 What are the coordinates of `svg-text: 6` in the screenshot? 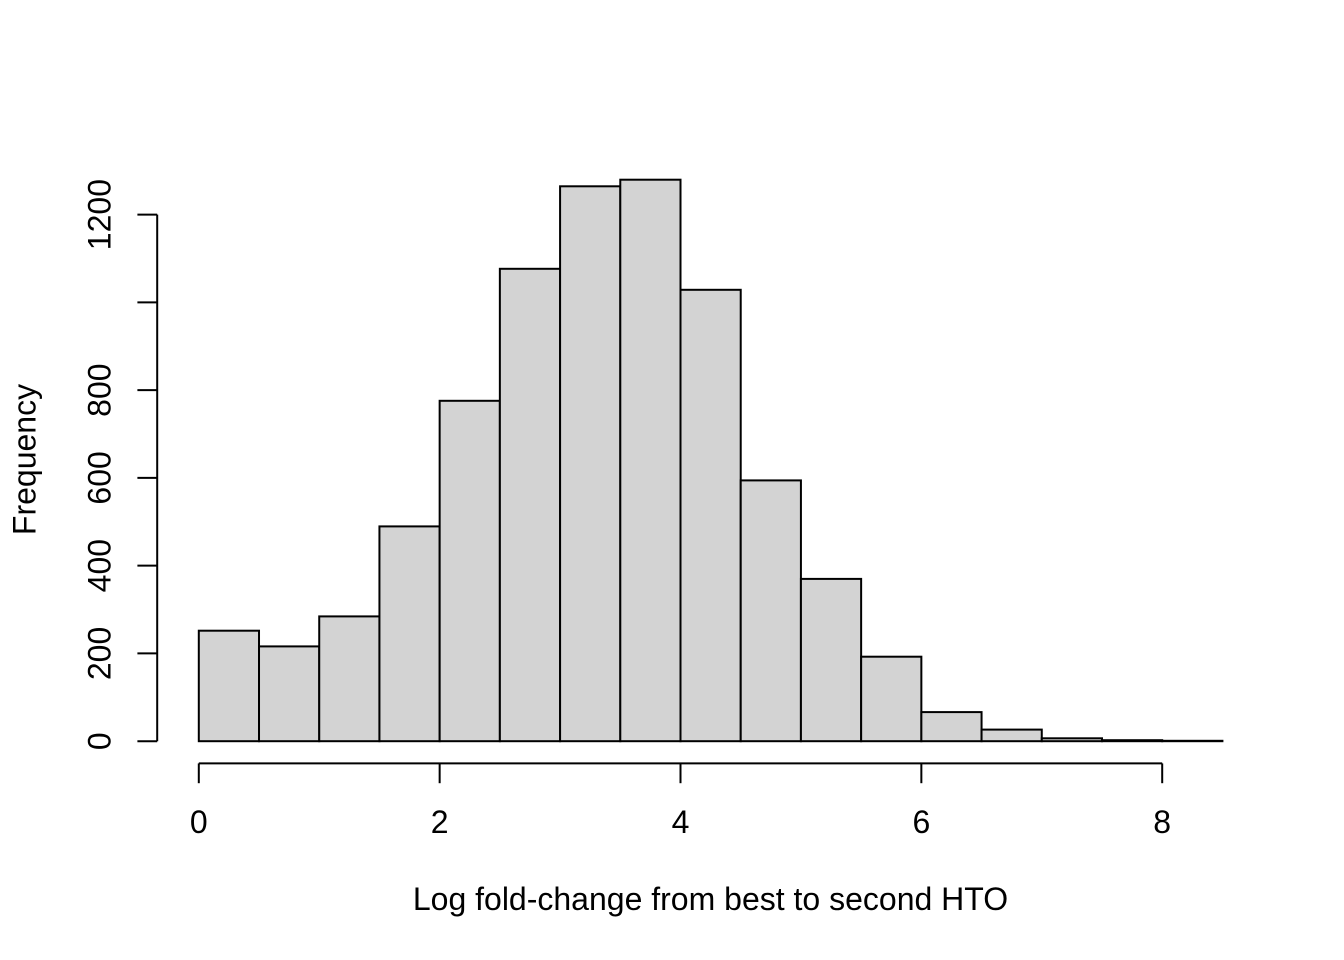 It's located at (921, 822).